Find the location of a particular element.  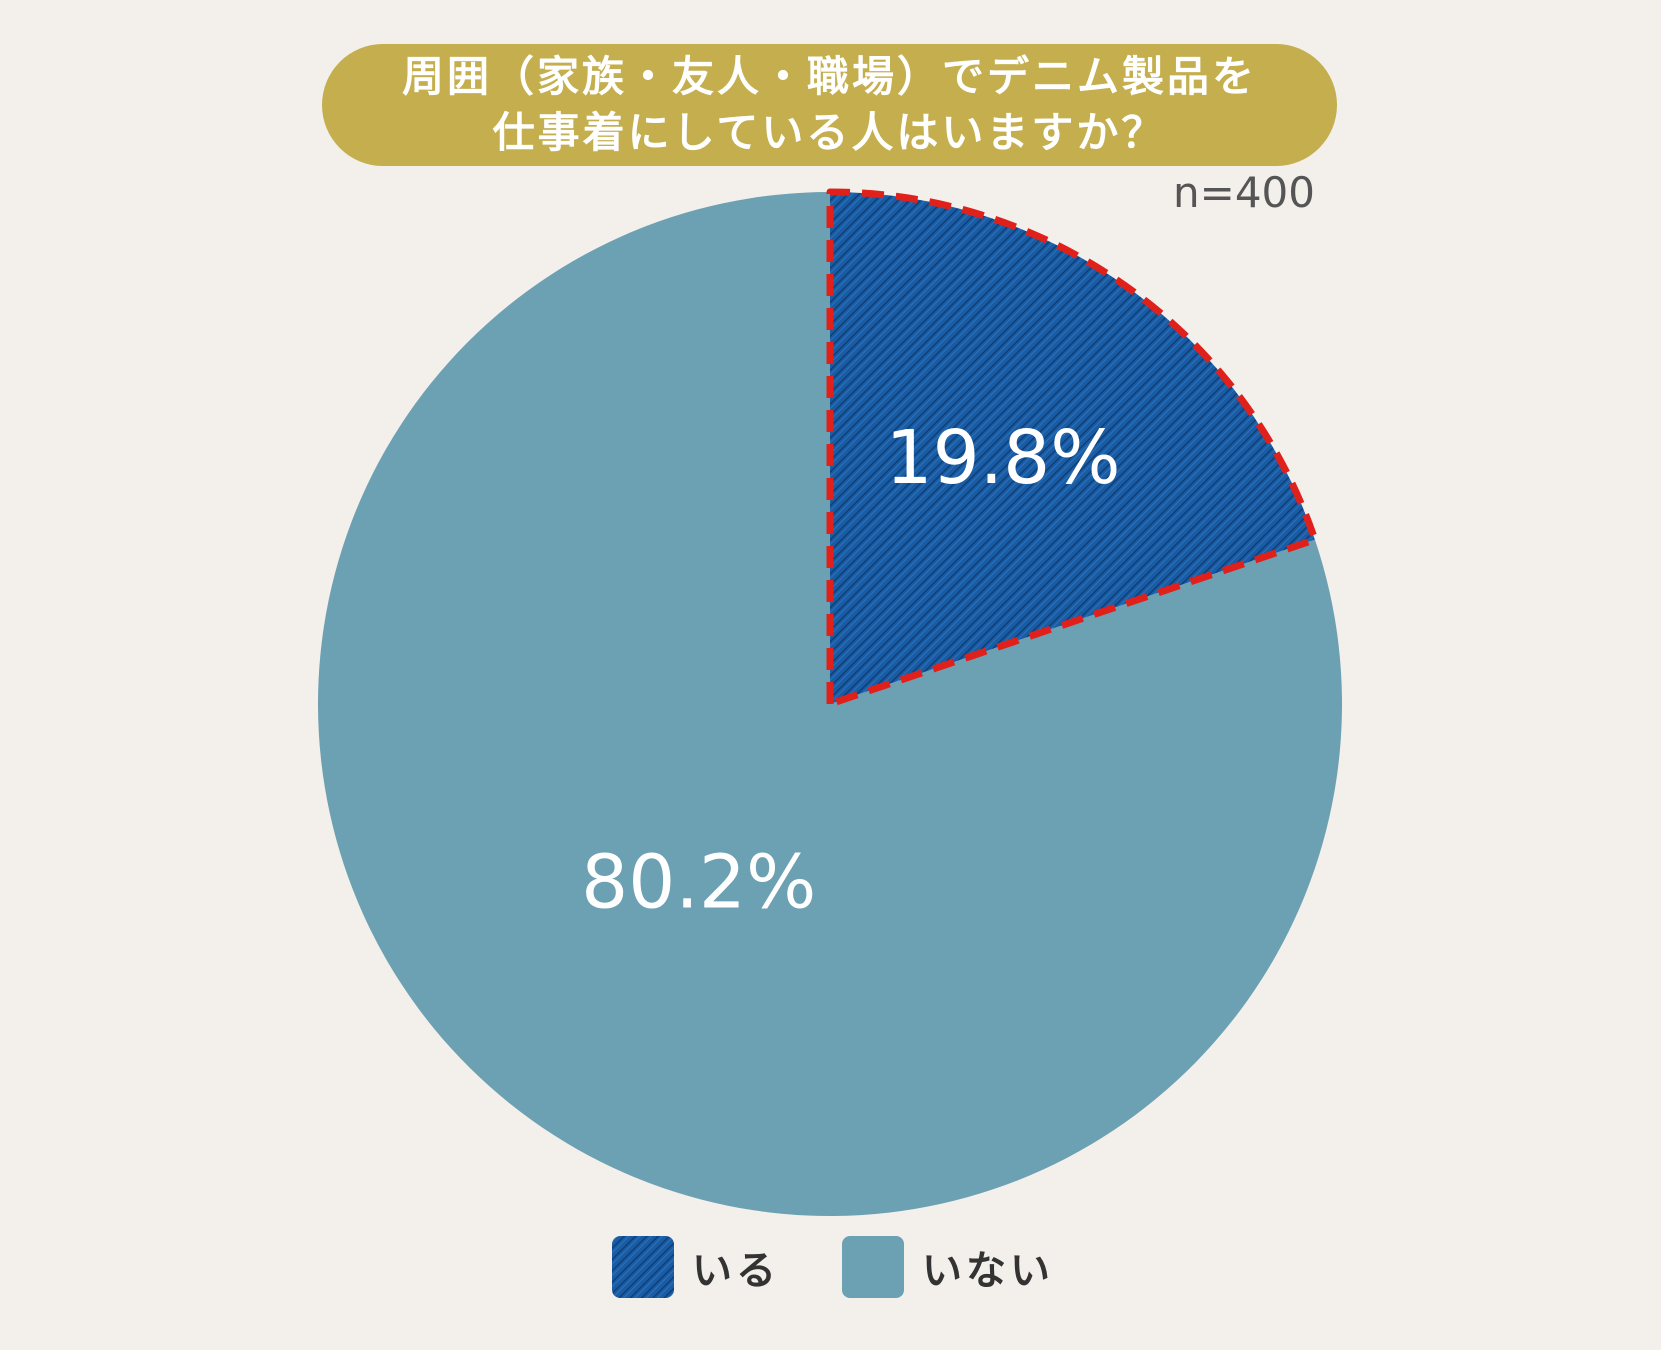

legend-swatch-inai is located at coordinates (873, 1267).